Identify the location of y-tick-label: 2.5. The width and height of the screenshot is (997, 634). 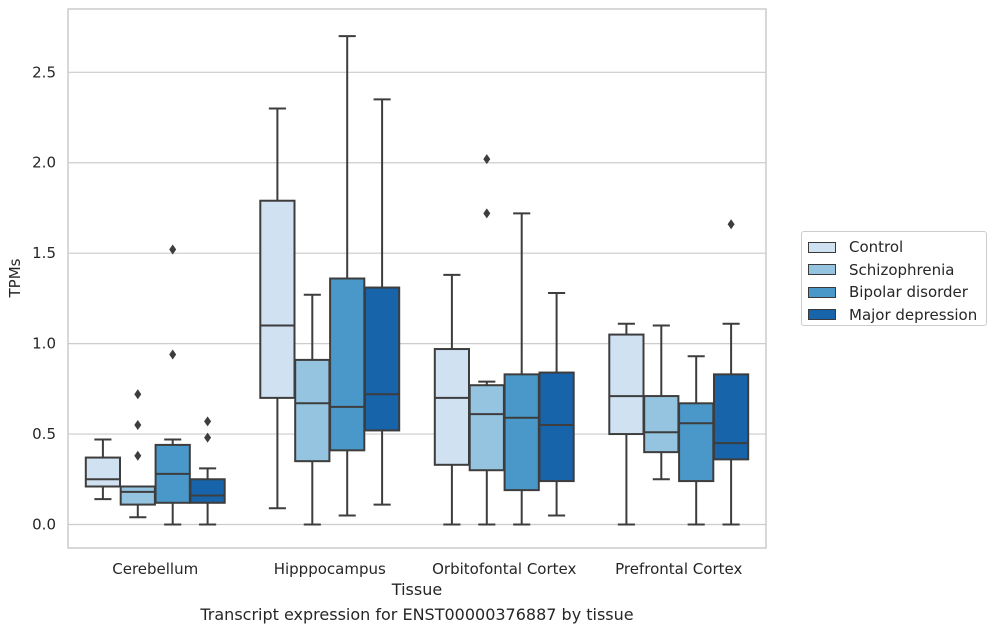
(44, 72).